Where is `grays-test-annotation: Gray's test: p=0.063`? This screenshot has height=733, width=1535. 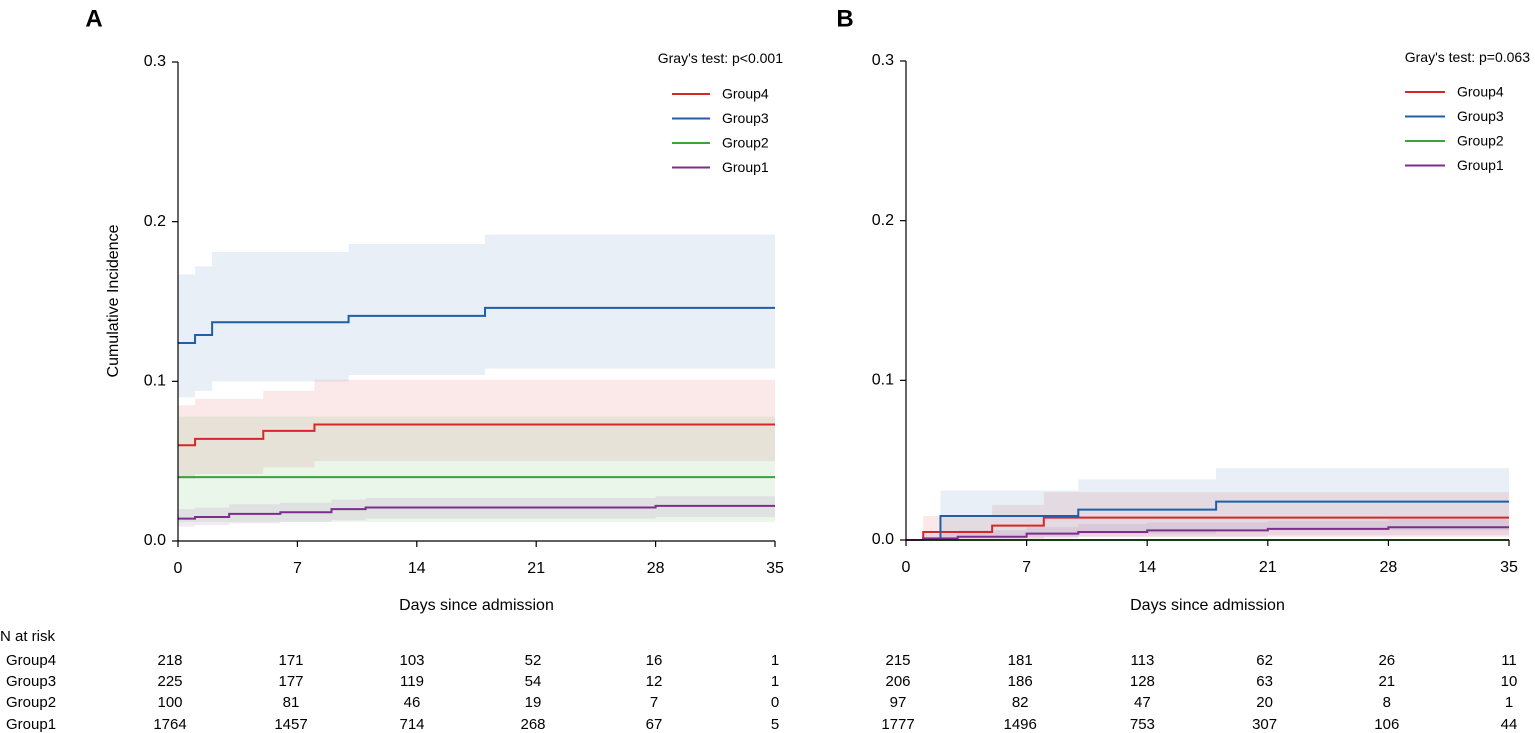 grays-test-annotation: Gray's test: p=0.063 is located at coordinates (1467, 57).